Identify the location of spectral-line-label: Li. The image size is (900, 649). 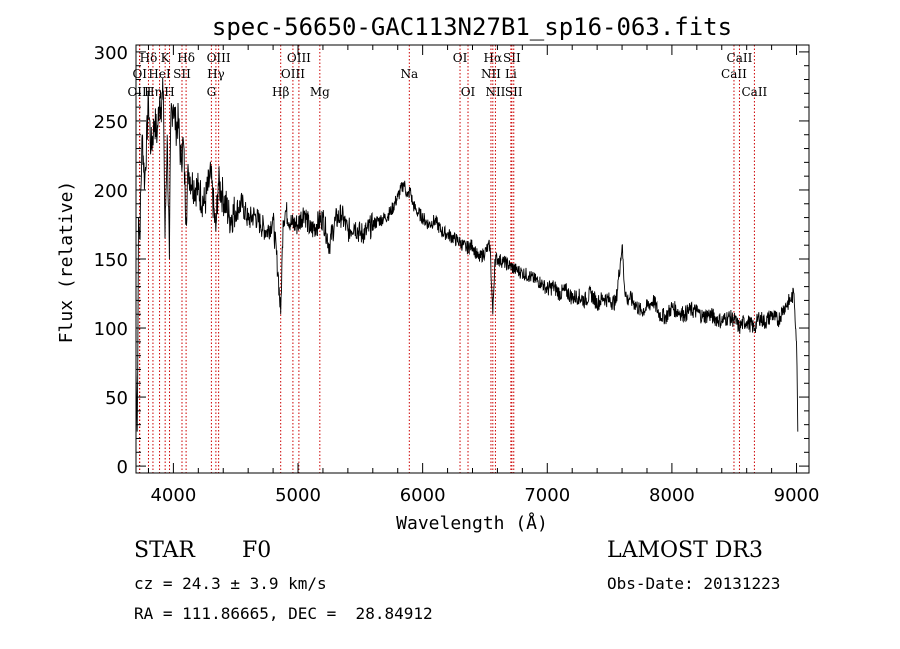
(511, 74).